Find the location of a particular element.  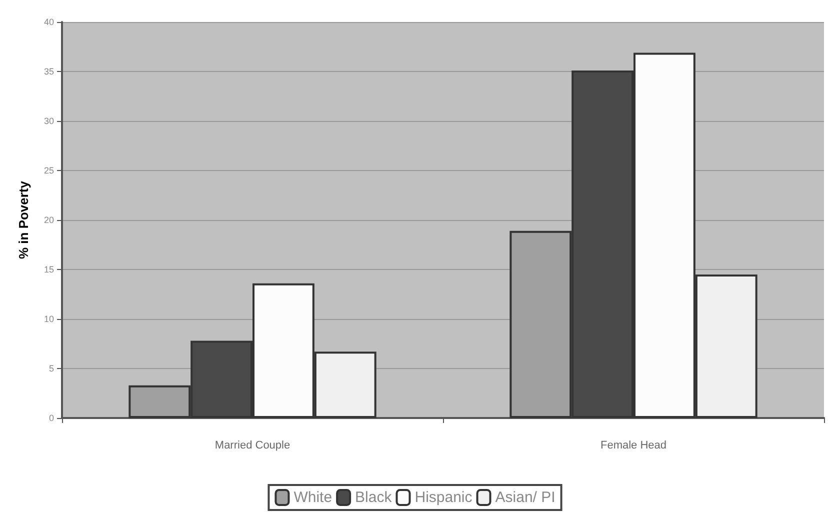

y-tick-label: 0 is located at coordinates (51, 418).